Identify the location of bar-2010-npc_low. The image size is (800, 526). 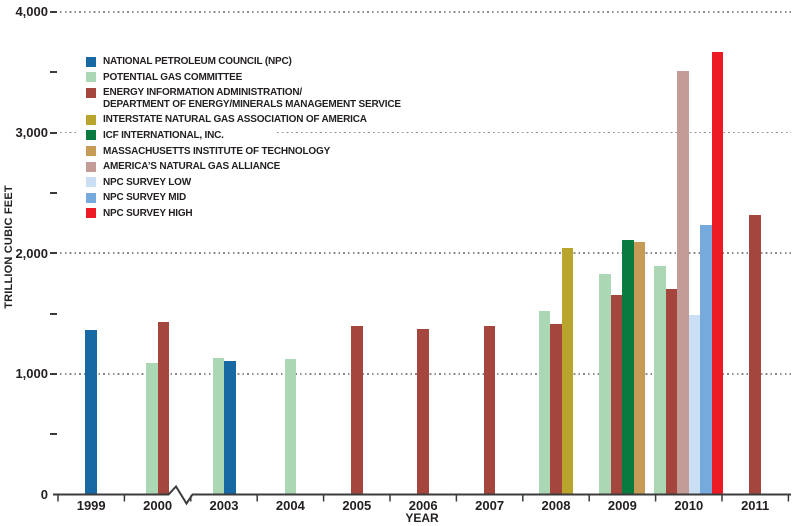
(694, 404).